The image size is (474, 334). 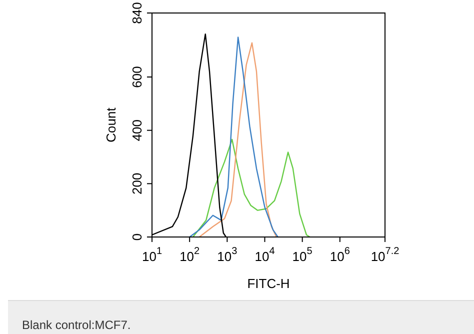 I want to click on text: Blank control:MCF7., so click(x=76, y=325).